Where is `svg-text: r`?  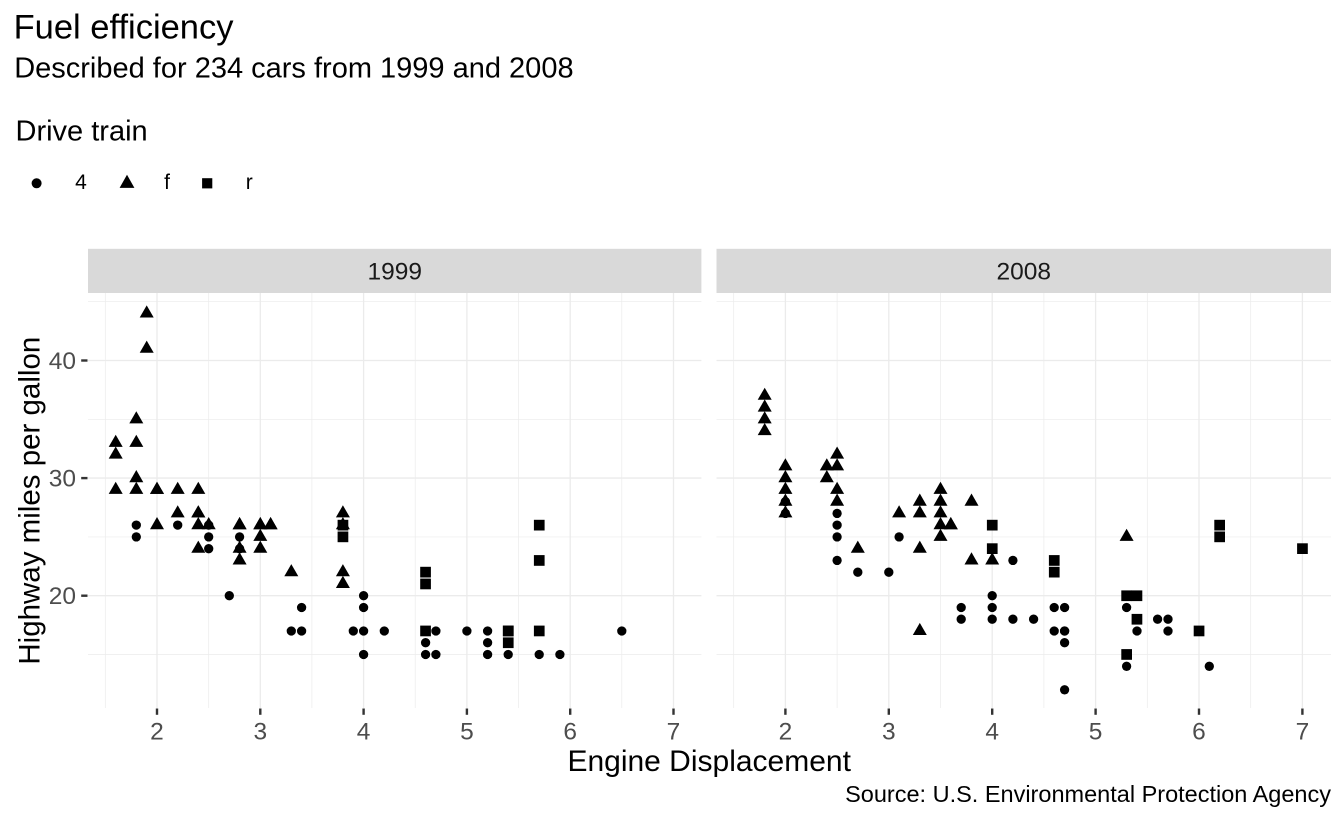 svg-text: r is located at coordinates (249, 182).